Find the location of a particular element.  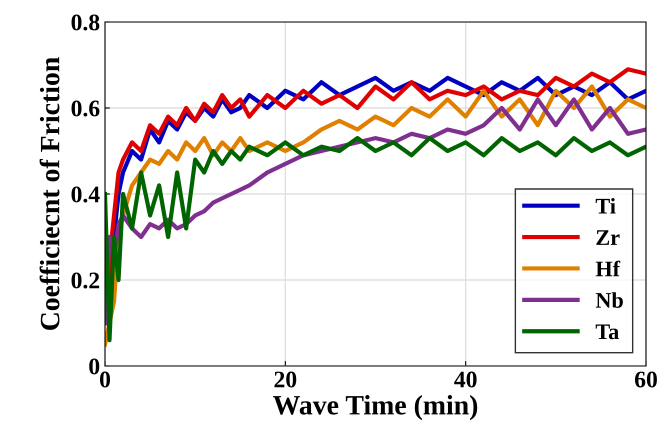

legend-label: Ta is located at coordinates (607, 332).